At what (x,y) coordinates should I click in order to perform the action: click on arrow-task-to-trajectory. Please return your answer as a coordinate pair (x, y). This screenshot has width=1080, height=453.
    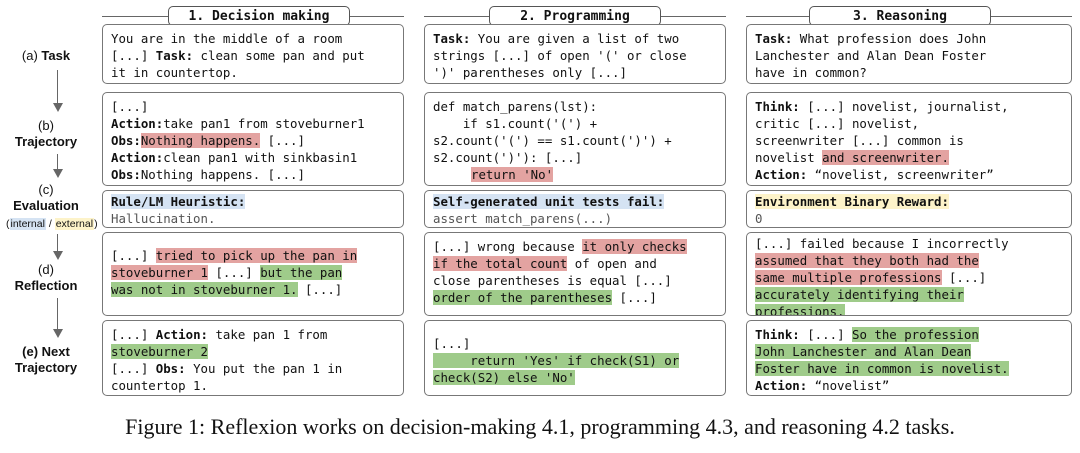
    Looking at the image, I should click on (57, 91).